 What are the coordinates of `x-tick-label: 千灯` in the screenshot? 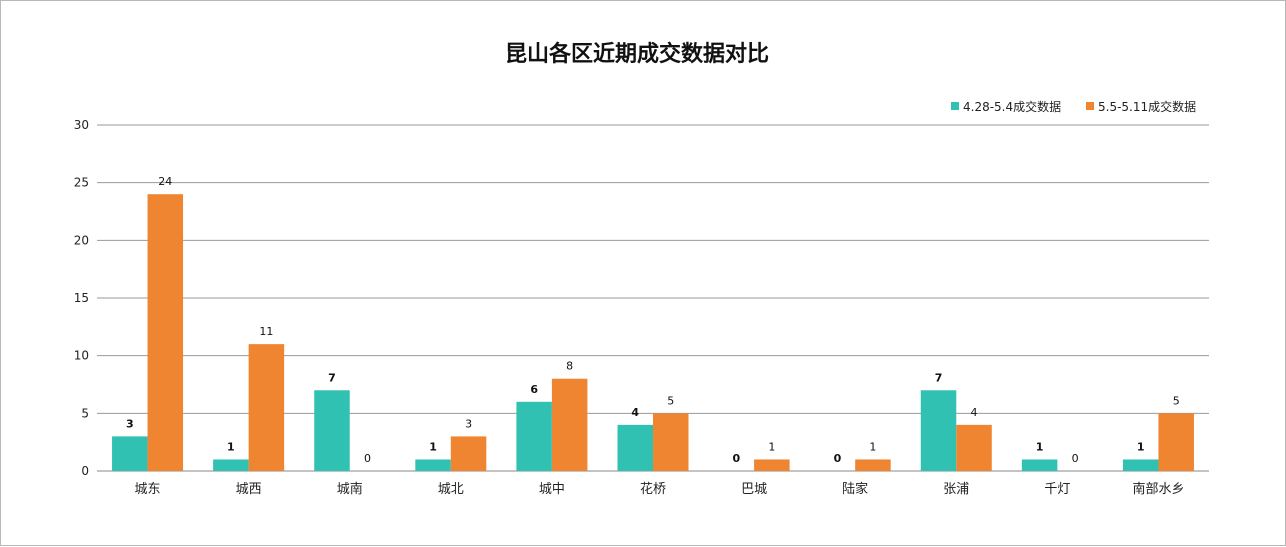 It's located at (1057, 489).